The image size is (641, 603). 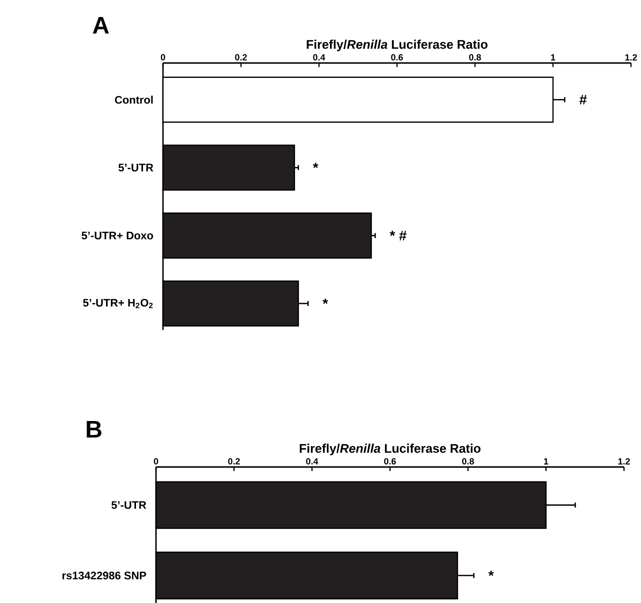 I want to click on chart-title: A, so click(x=100, y=25).